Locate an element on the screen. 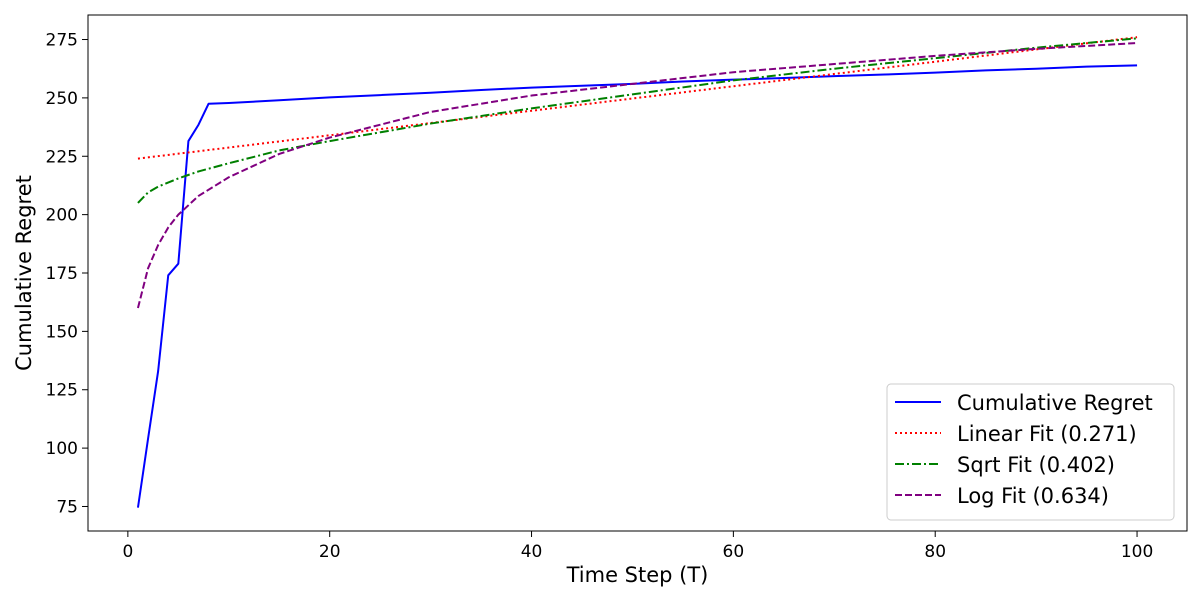 Image resolution: width=1200 pixels, height=600 pixels. legend-label-1: Linear Fit (0.271) is located at coordinates (1047, 434).